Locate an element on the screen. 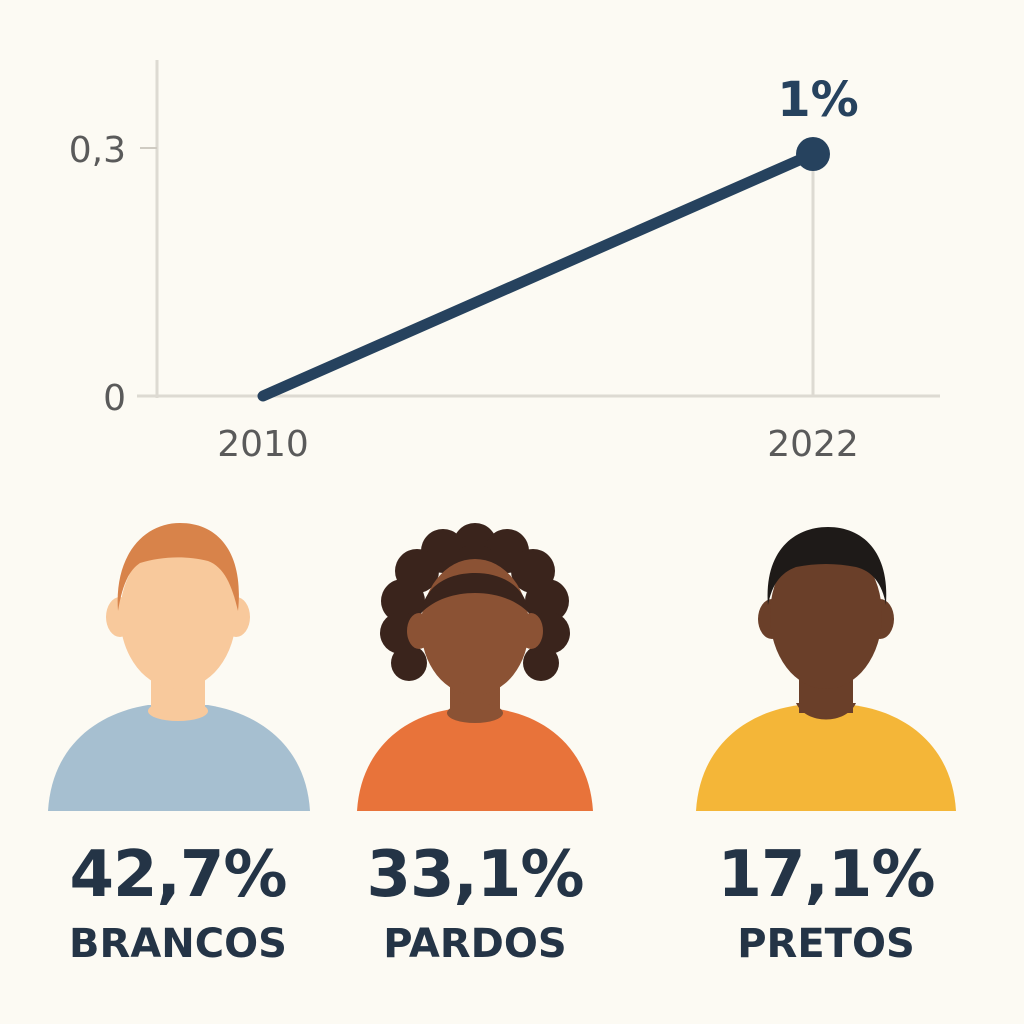  group-label: PRETOS is located at coordinates (826, 944).